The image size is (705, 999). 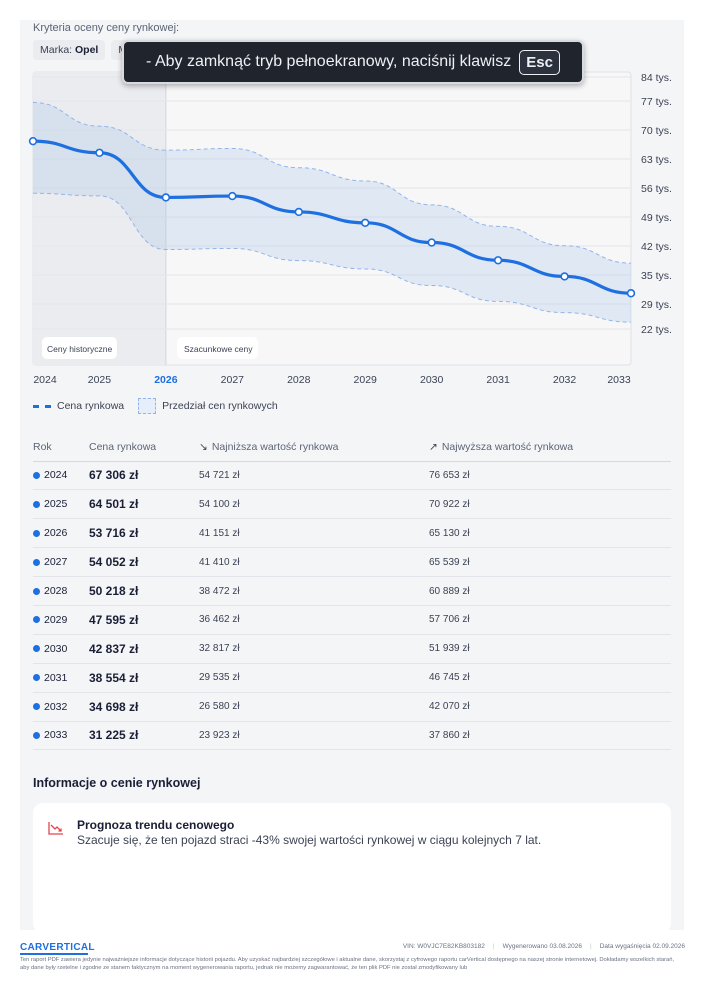 What do you see at coordinates (114, 706) in the screenshot?
I see `price-value: 34 698 zł` at bounding box center [114, 706].